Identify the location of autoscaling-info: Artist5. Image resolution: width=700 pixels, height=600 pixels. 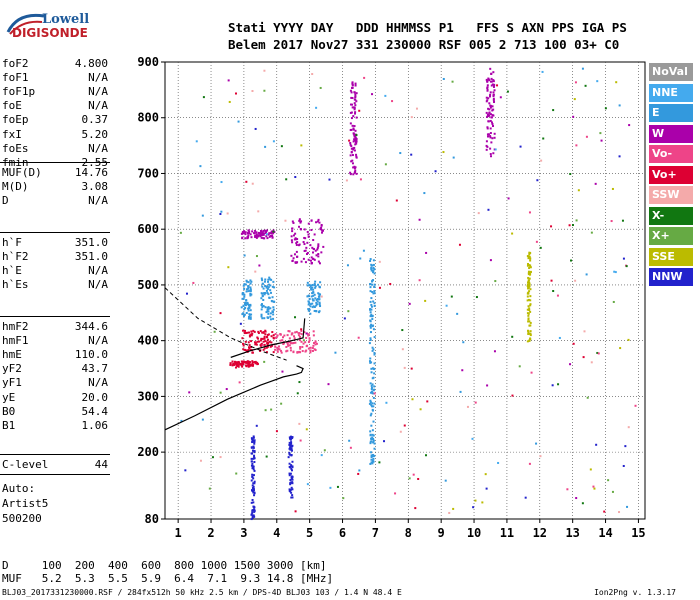
(25, 503).